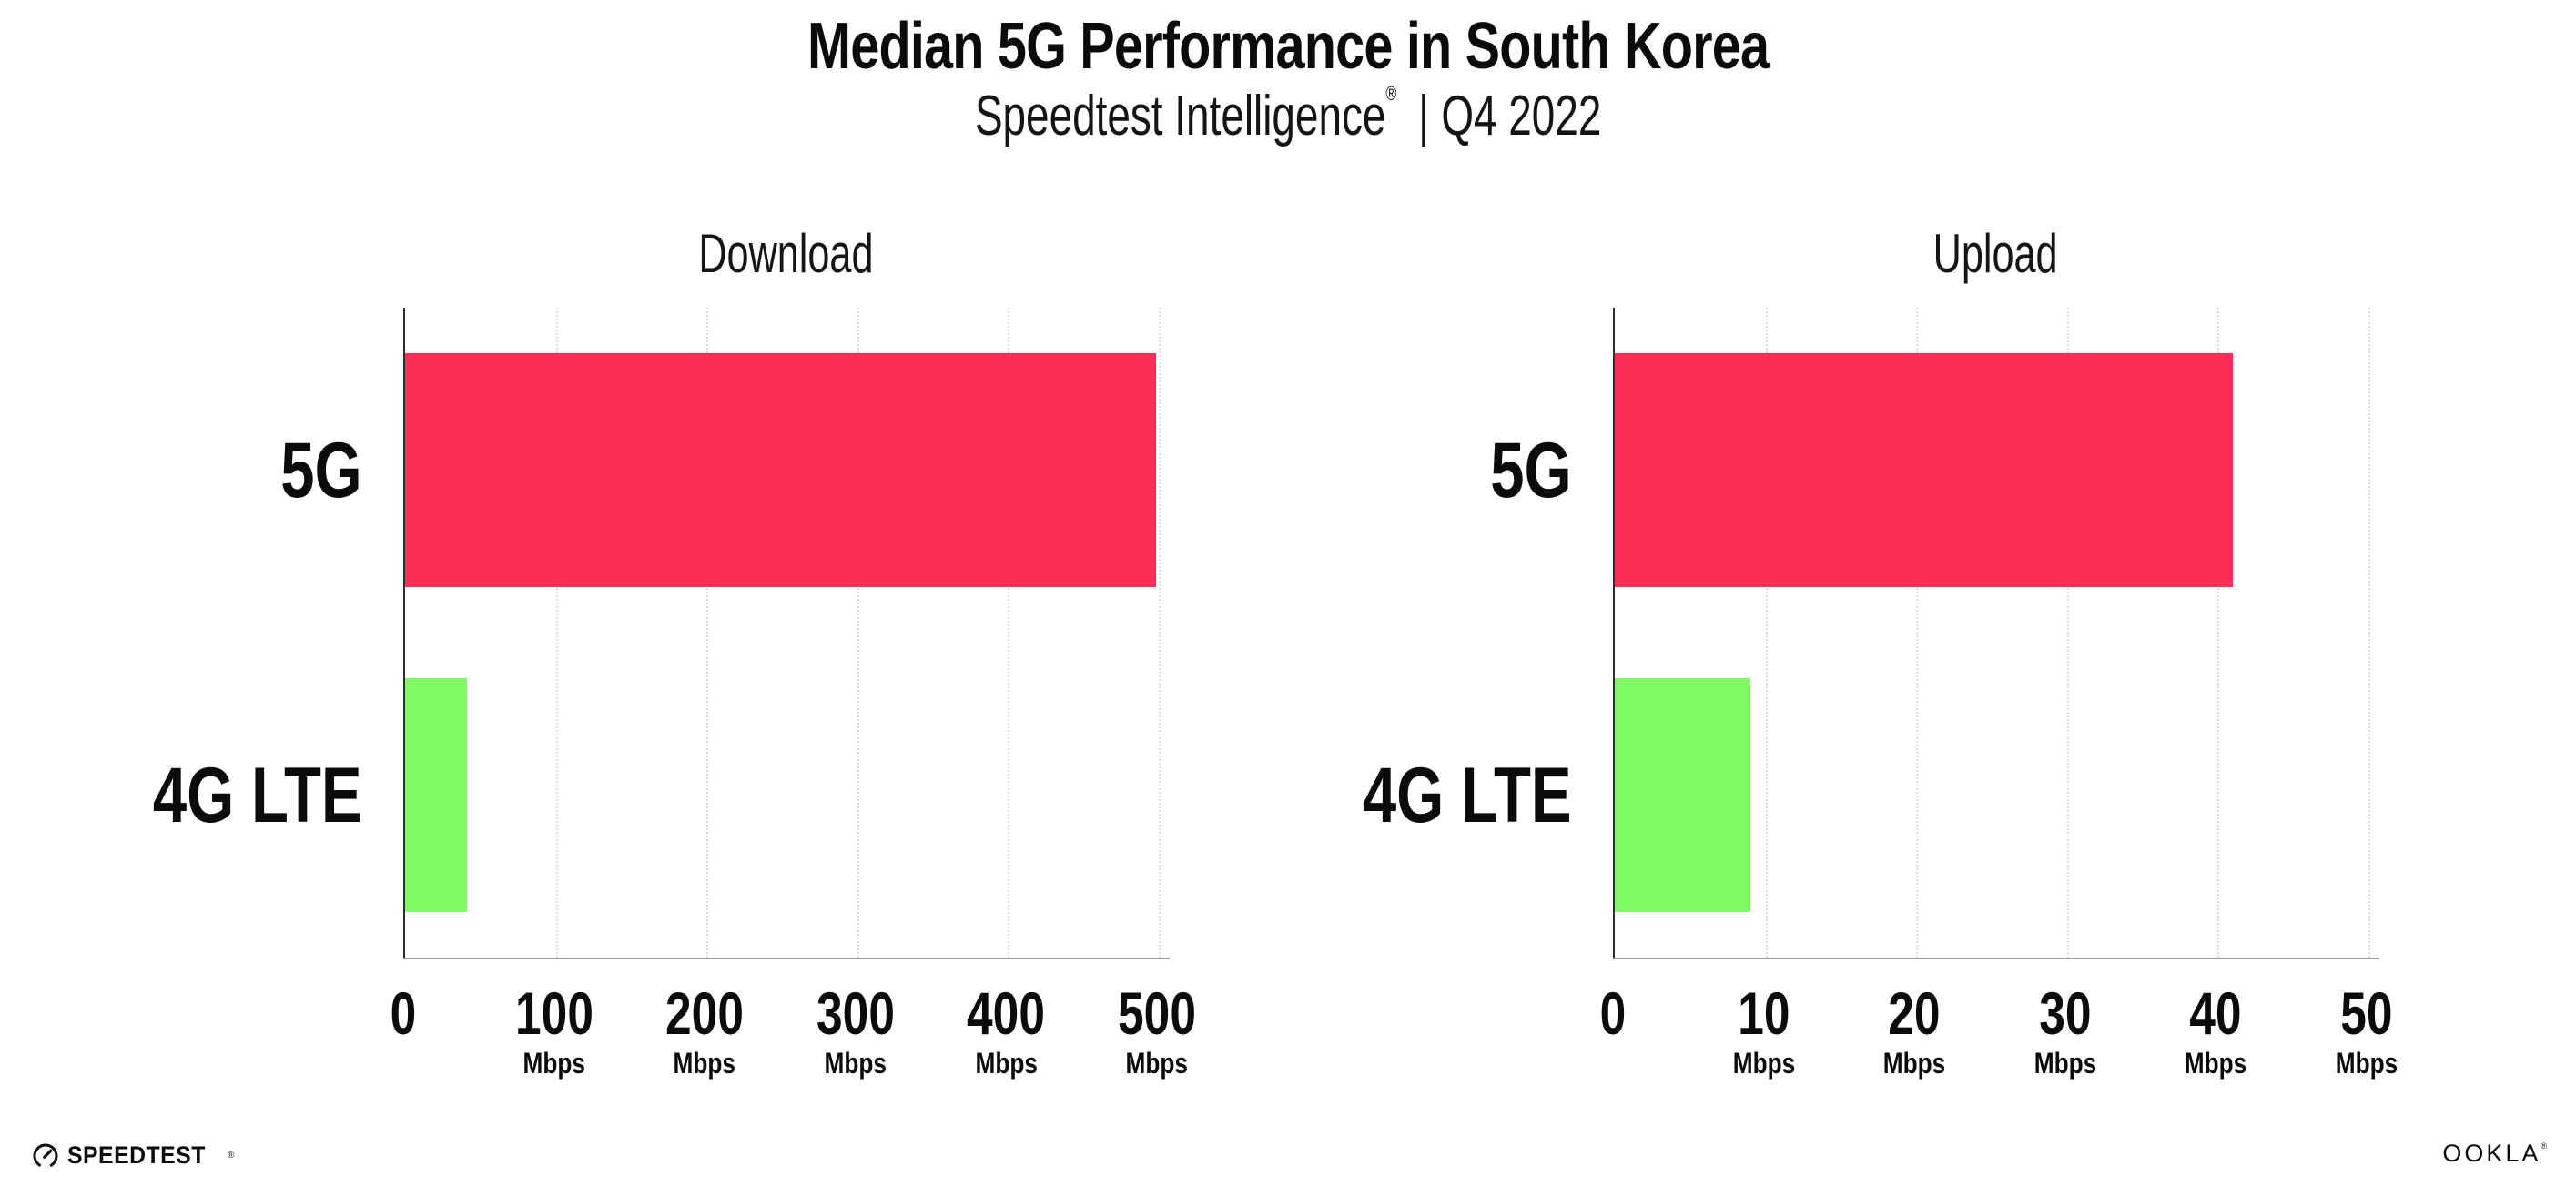 The height and width of the screenshot is (1197, 2576). I want to click on subtitle-brand: Speedtest Intelligence, so click(1180, 116).